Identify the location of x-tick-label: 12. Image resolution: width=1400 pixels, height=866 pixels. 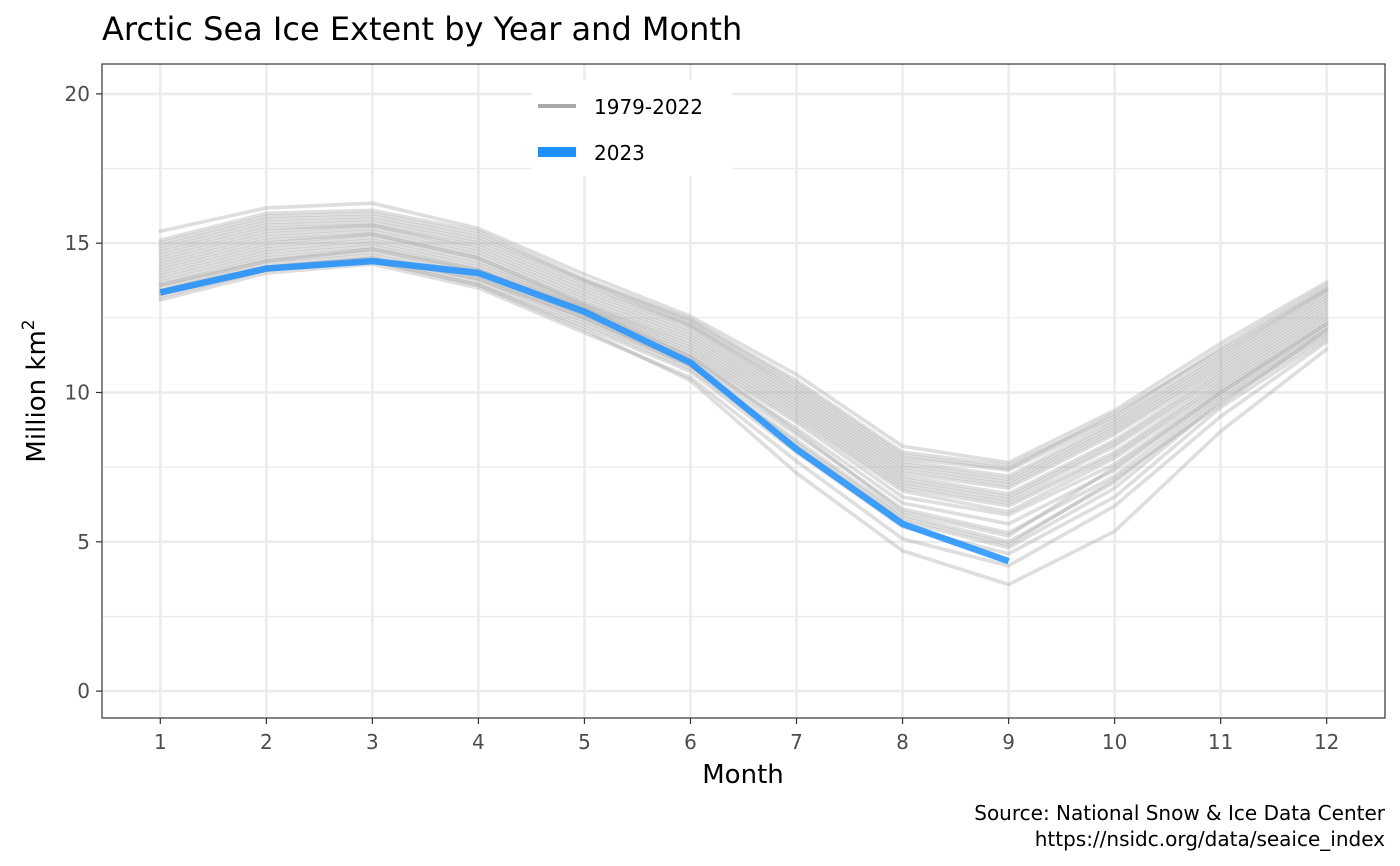
(1326, 742).